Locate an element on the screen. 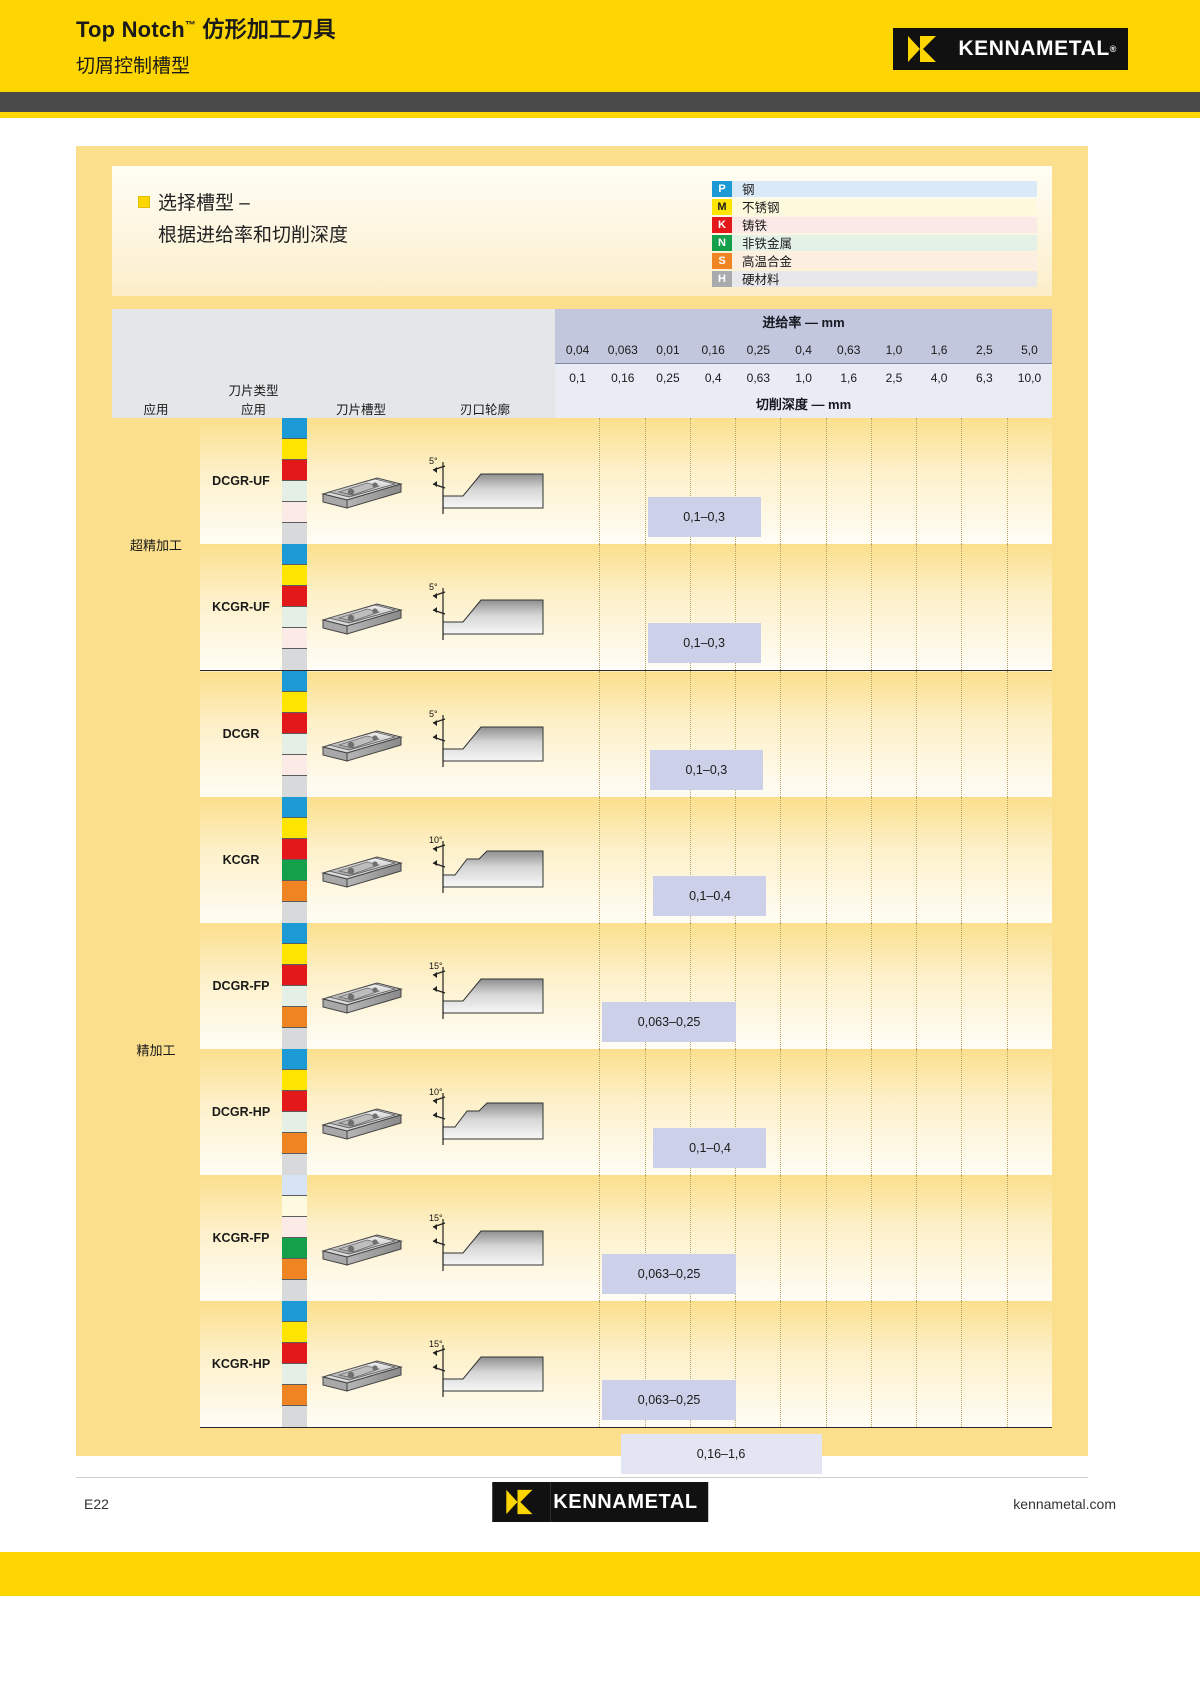 The width and height of the screenshot is (1200, 1697). footer-yellow-band is located at coordinates (600, 1574).